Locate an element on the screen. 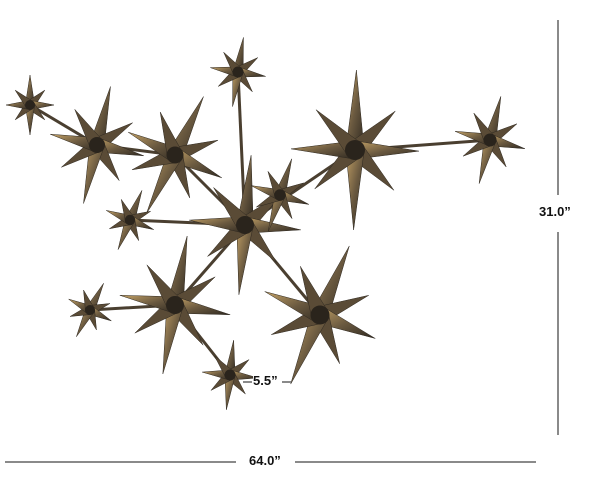  height-dimension-line-top is located at coordinates (558, 107).